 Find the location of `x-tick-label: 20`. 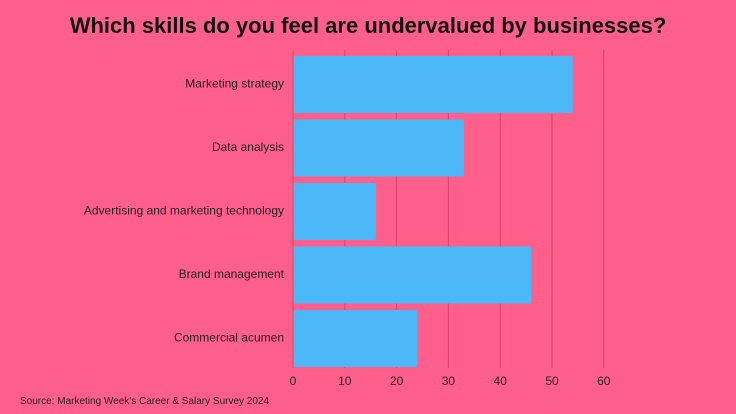

x-tick-label: 20 is located at coordinates (397, 381).